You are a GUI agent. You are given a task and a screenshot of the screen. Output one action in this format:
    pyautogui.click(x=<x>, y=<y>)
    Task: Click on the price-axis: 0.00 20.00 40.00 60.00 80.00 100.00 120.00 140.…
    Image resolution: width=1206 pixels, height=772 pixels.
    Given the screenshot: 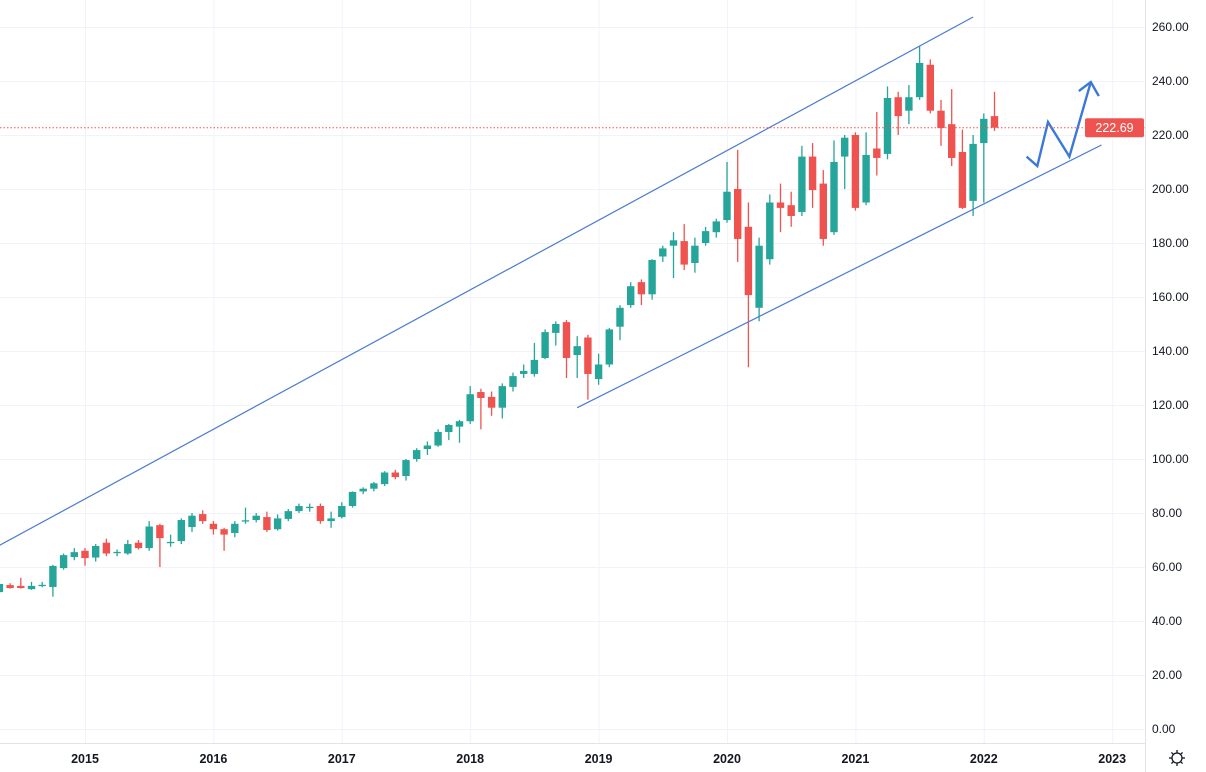 What is the action you would take?
    pyautogui.click(x=1170, y=378)
    